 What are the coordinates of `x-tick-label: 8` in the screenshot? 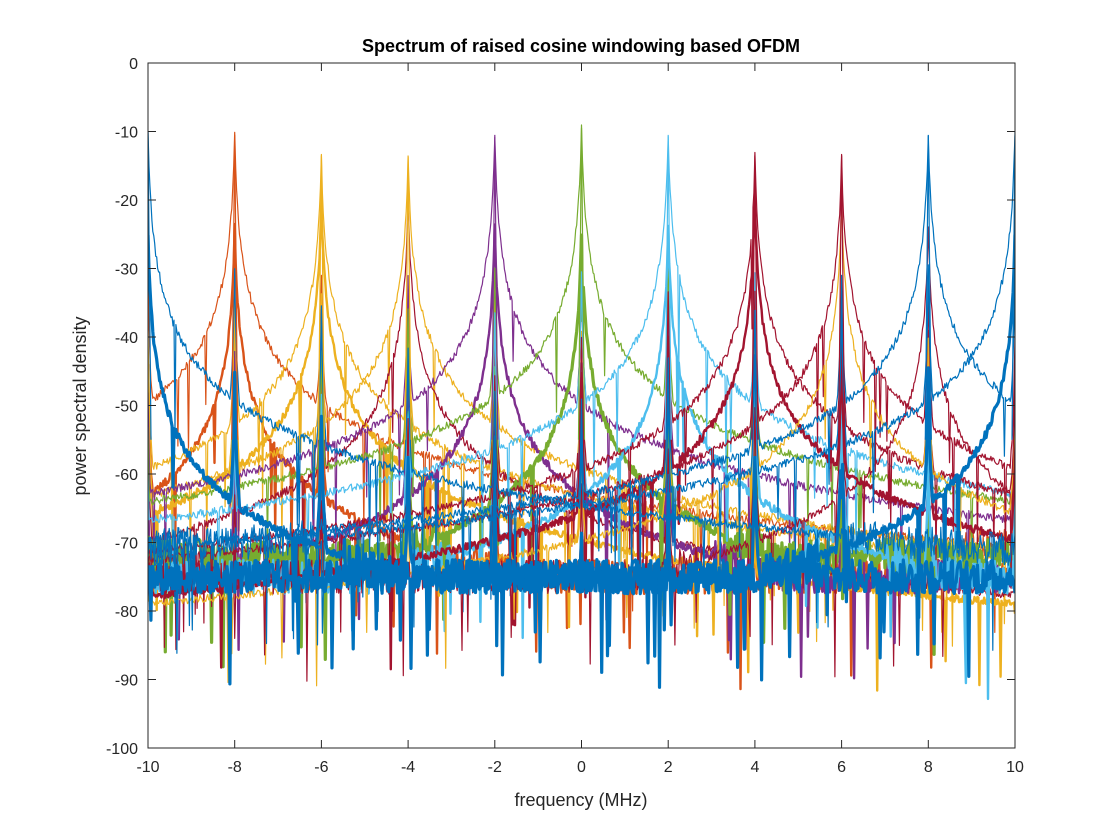 It's located at (928, 767).